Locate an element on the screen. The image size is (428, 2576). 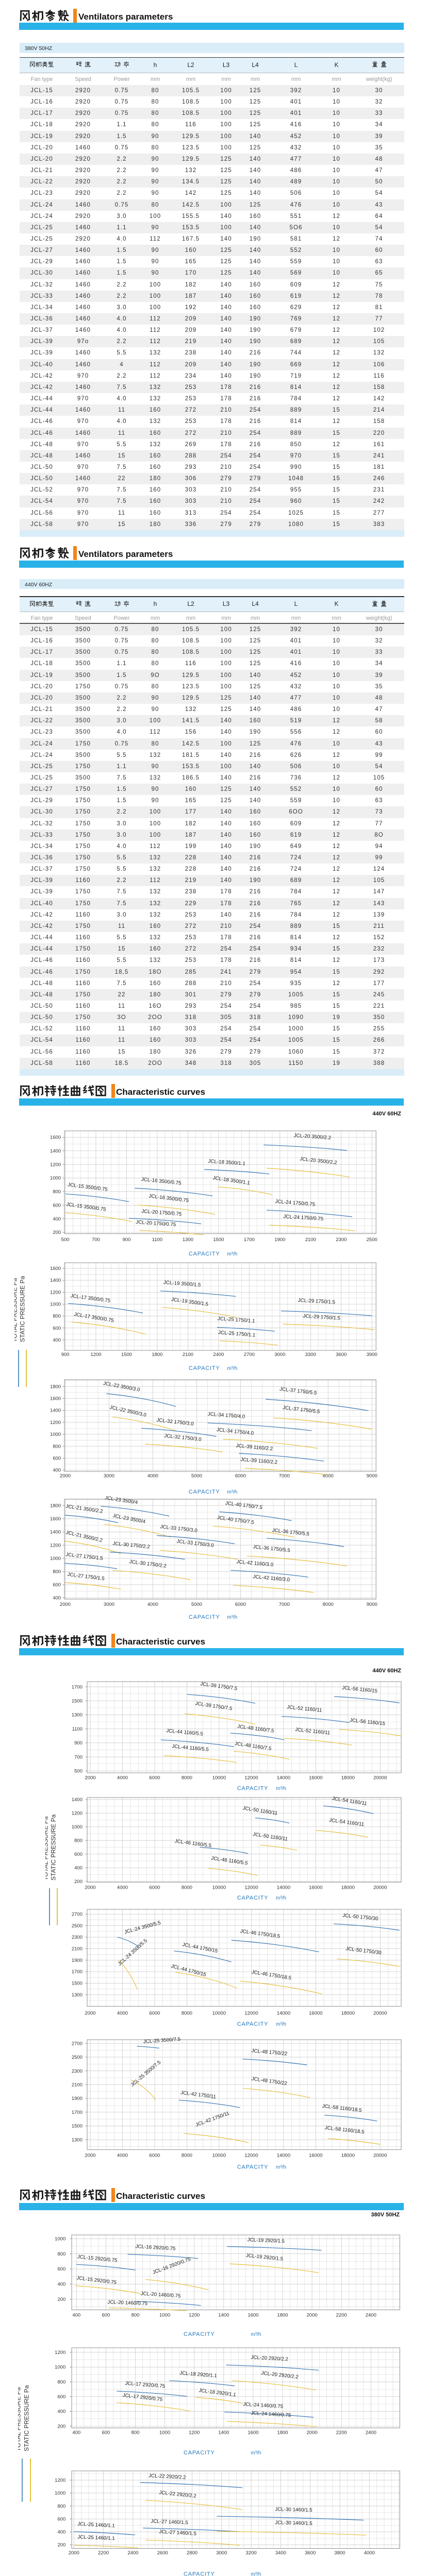
svg-text: 1500 is located at coordinates (77, 1984).